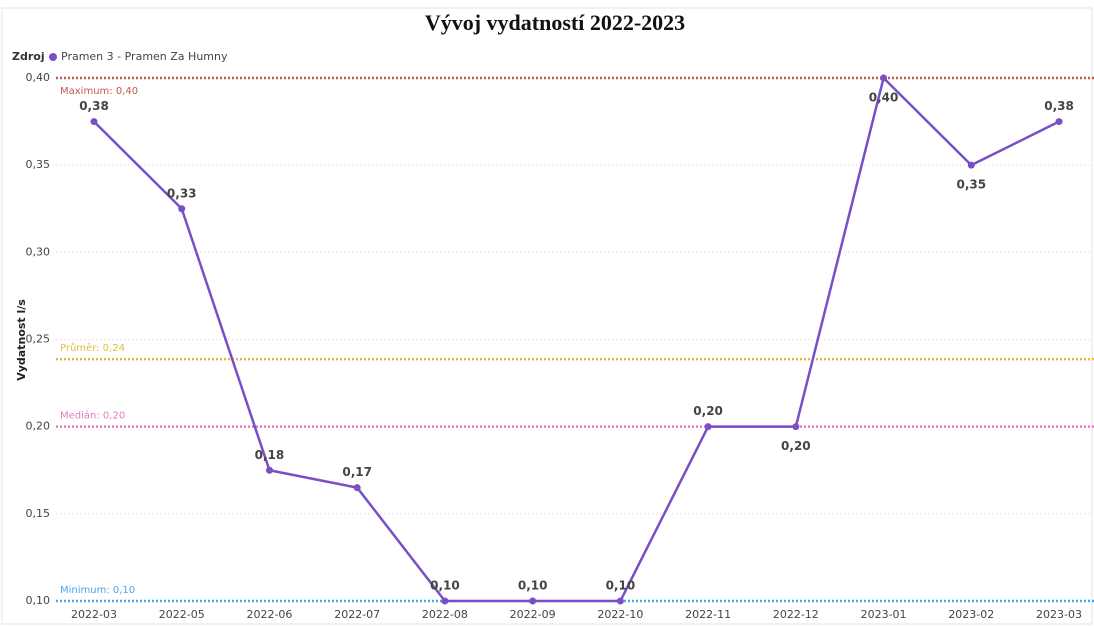 This screenshot has width=1094, height=626. Describe the element at coordinates (28, 56) in the screenshot. I see `legend-title: Zdroj` at that location.